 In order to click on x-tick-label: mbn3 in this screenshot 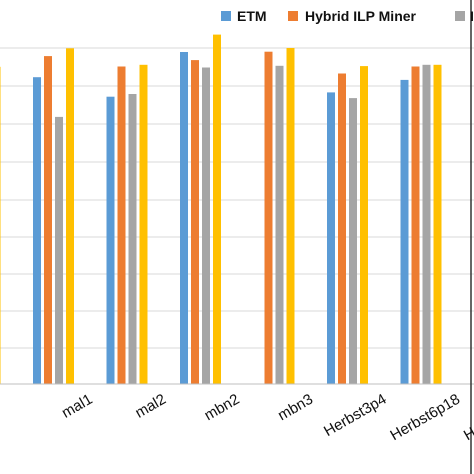, I will do `click(295, 407)`.